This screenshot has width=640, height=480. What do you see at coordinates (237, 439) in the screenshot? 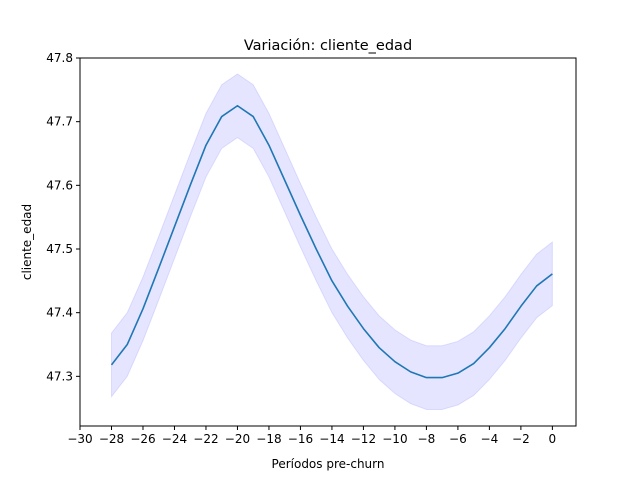
I see `x-tick-label: −20` at bounding box center [237, 439].